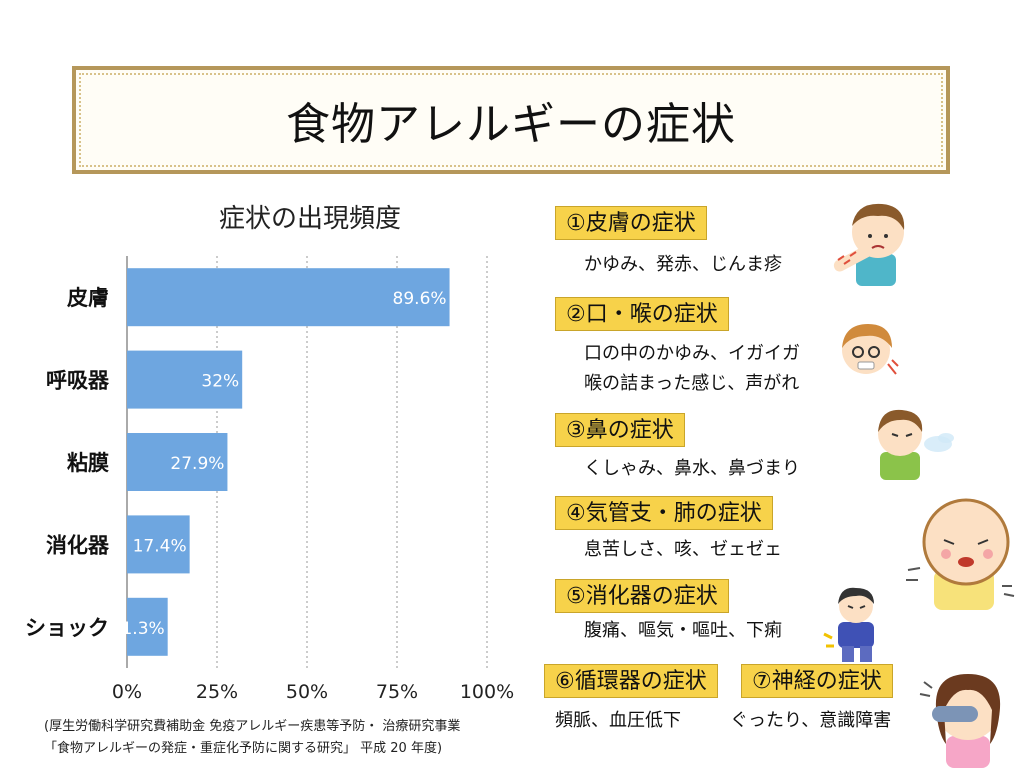  What do you see at coordinates (692, 383) in the screenshot?
I see `symptom-desc-line: 喉の詰まった感じ、声がれ` at bounding box center [692, 383].